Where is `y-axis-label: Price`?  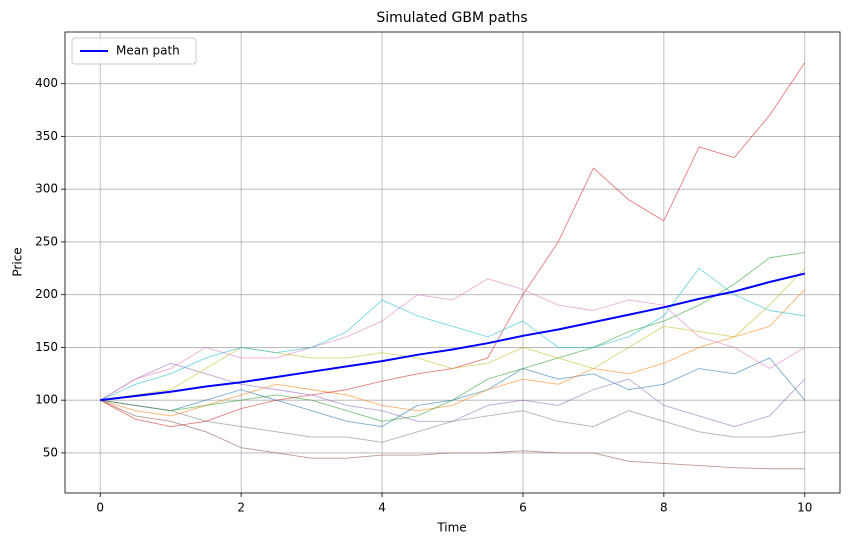 y-axis-label: Price is located at coordinates (18, 261).